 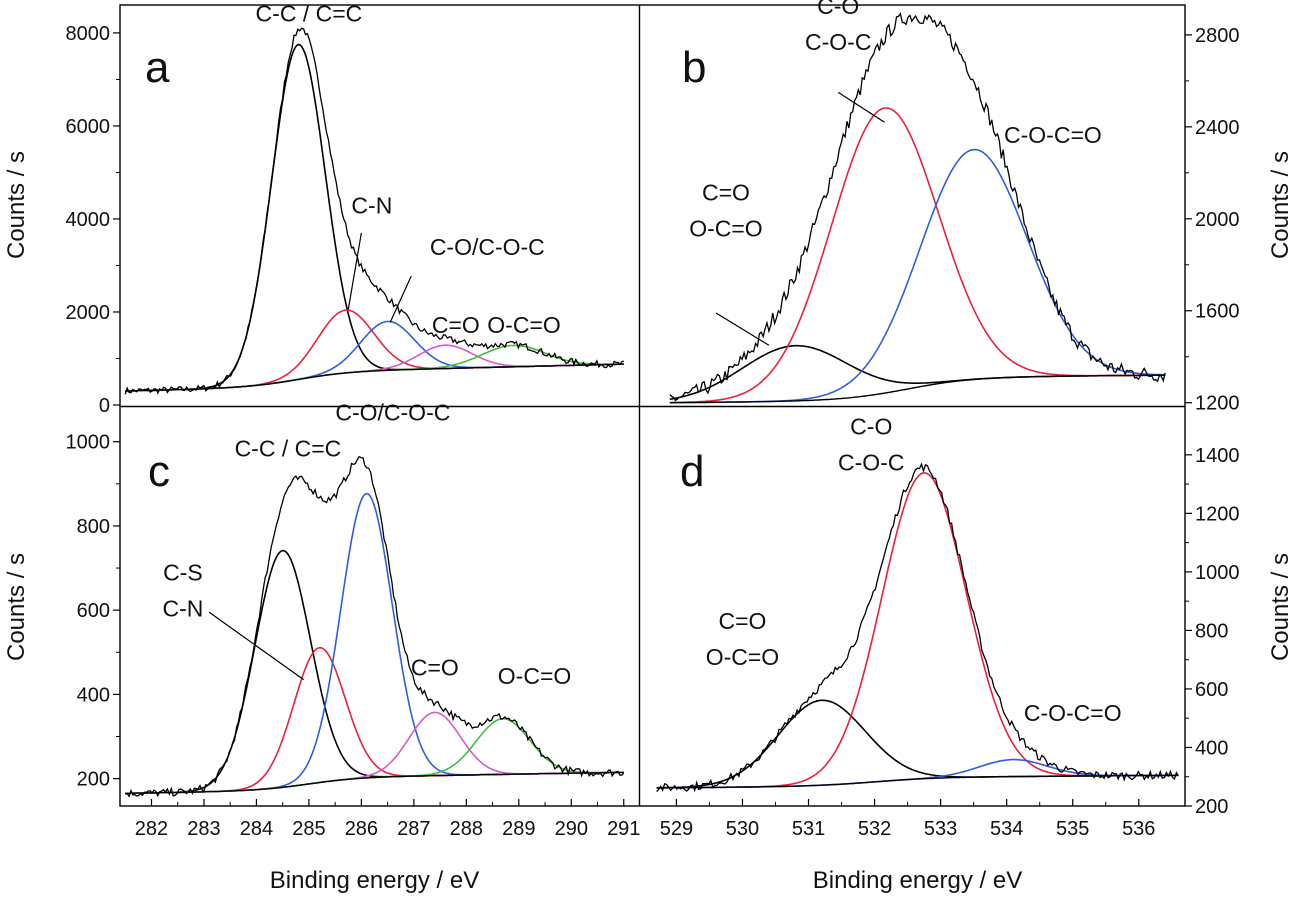 I want to click on x-tick-label: 284, so click(x=256, y=829).